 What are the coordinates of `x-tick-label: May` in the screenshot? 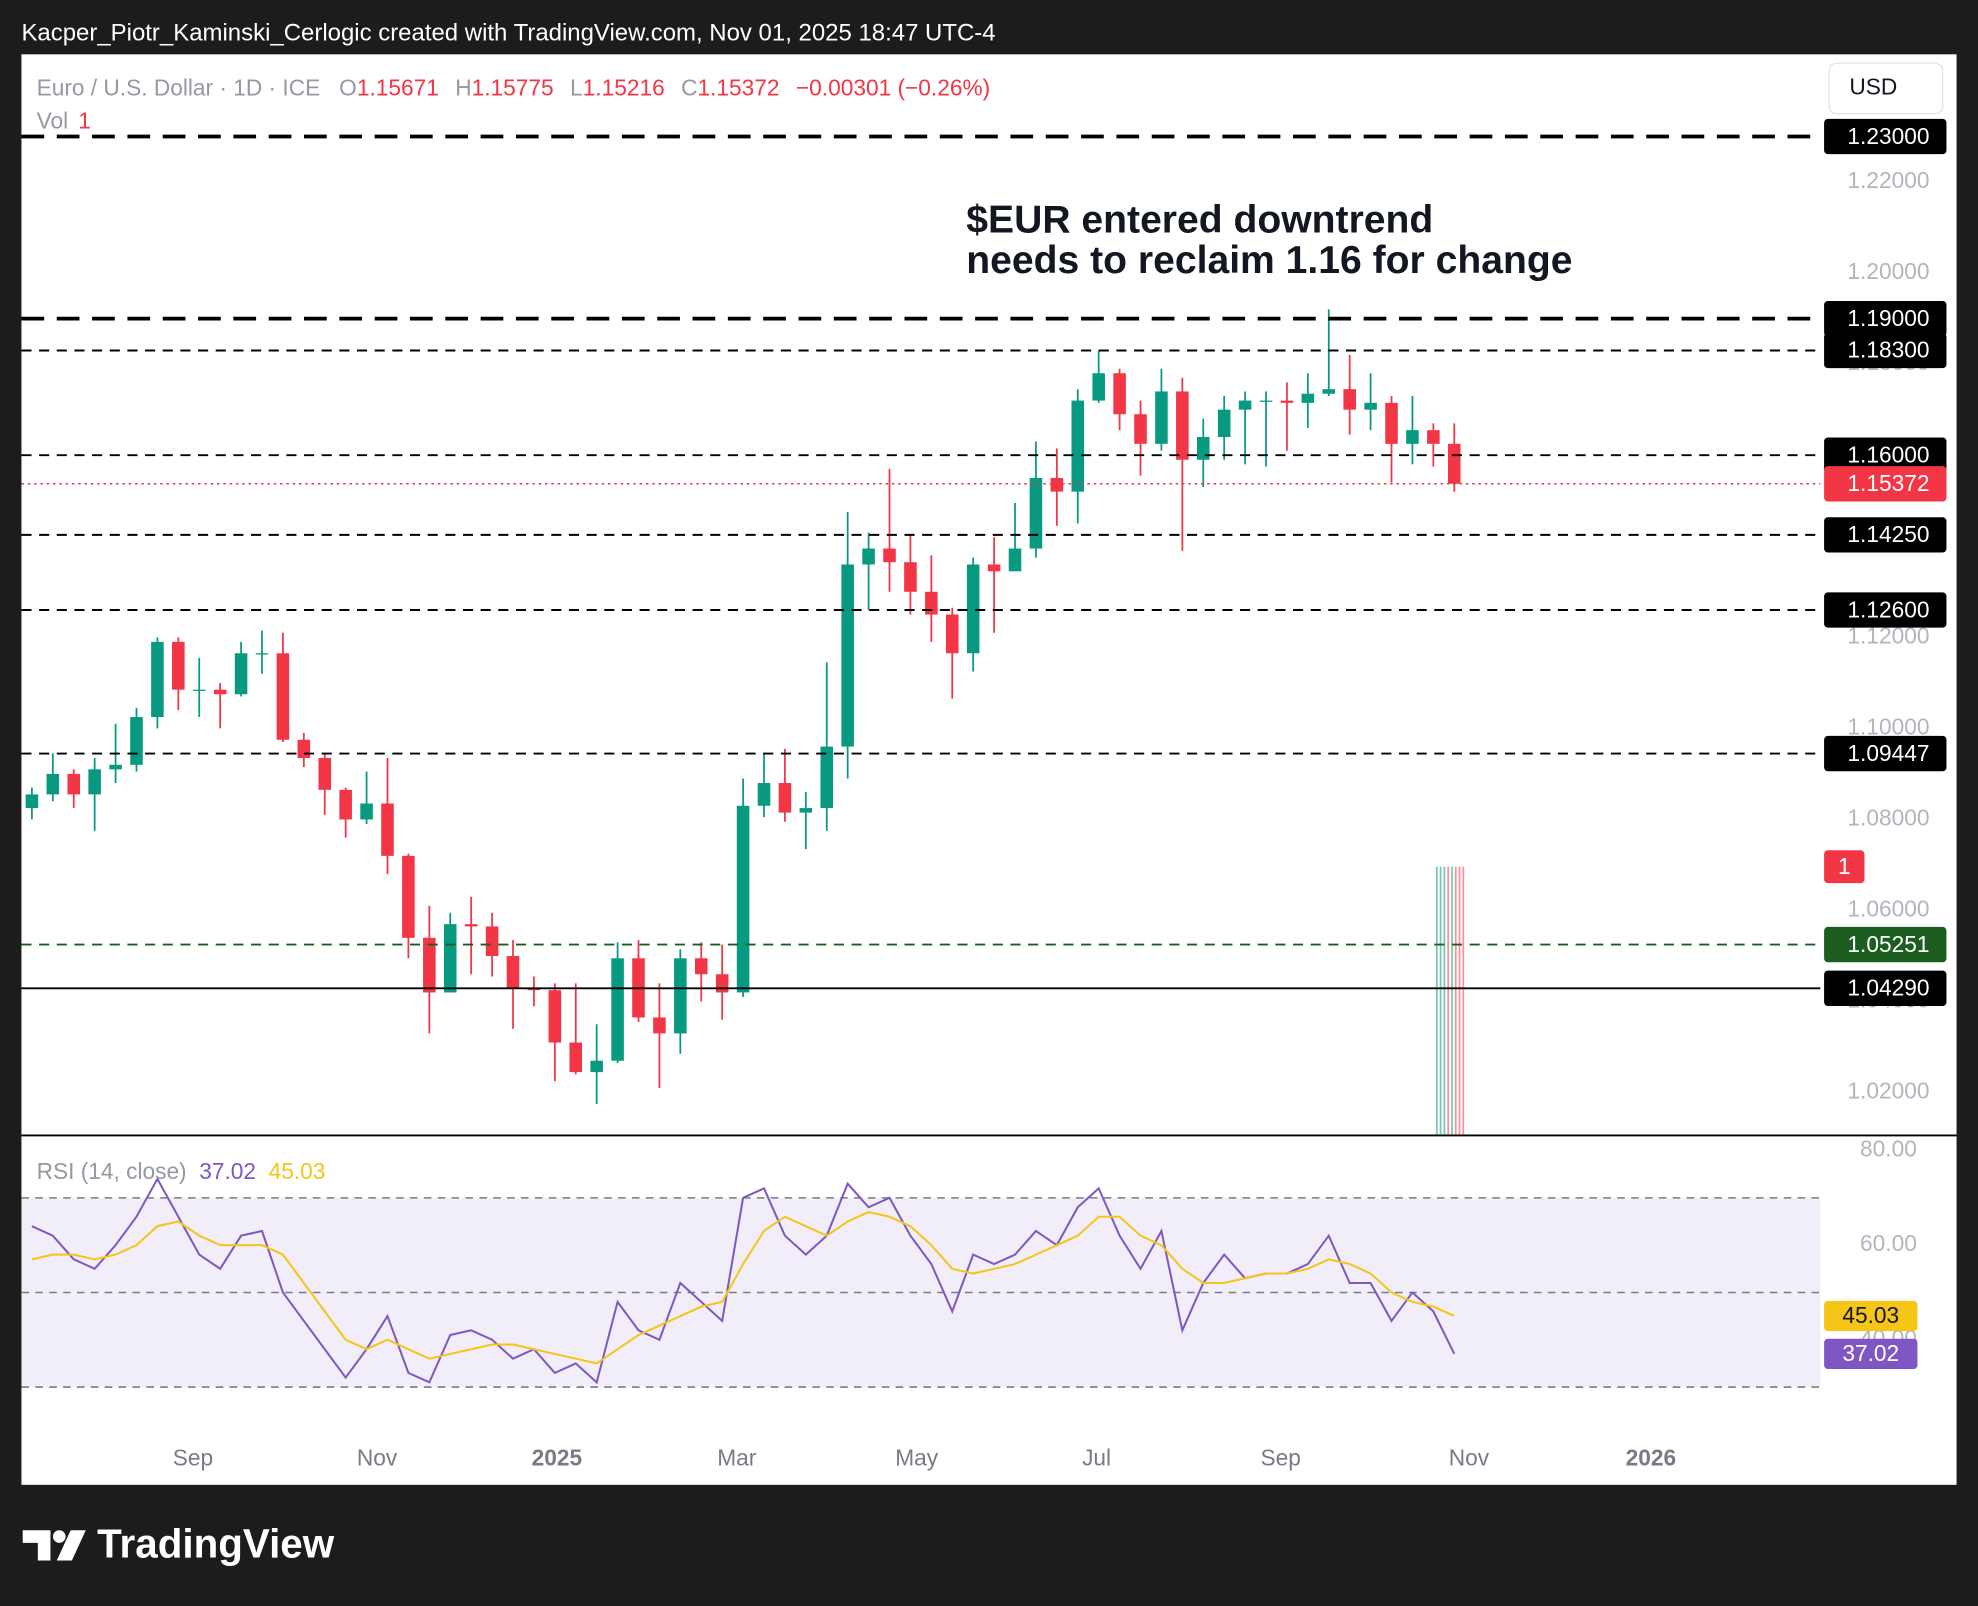 It's located at (917, 1458).